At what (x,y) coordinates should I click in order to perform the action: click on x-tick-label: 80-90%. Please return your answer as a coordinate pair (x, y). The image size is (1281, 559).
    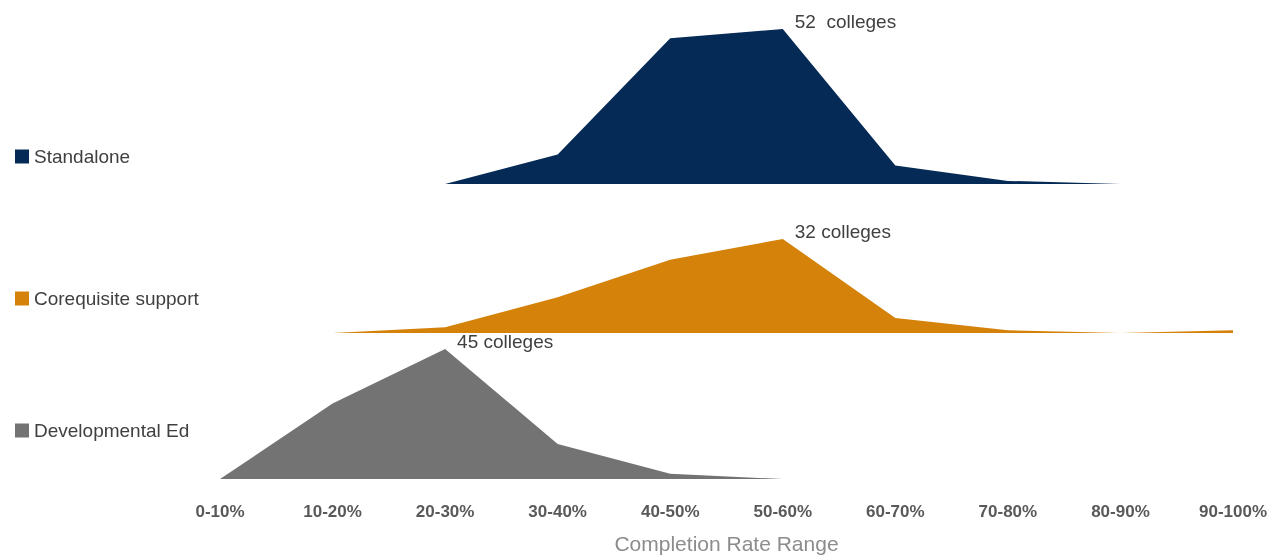
    Looking at the image, I should click on (1120, 511).